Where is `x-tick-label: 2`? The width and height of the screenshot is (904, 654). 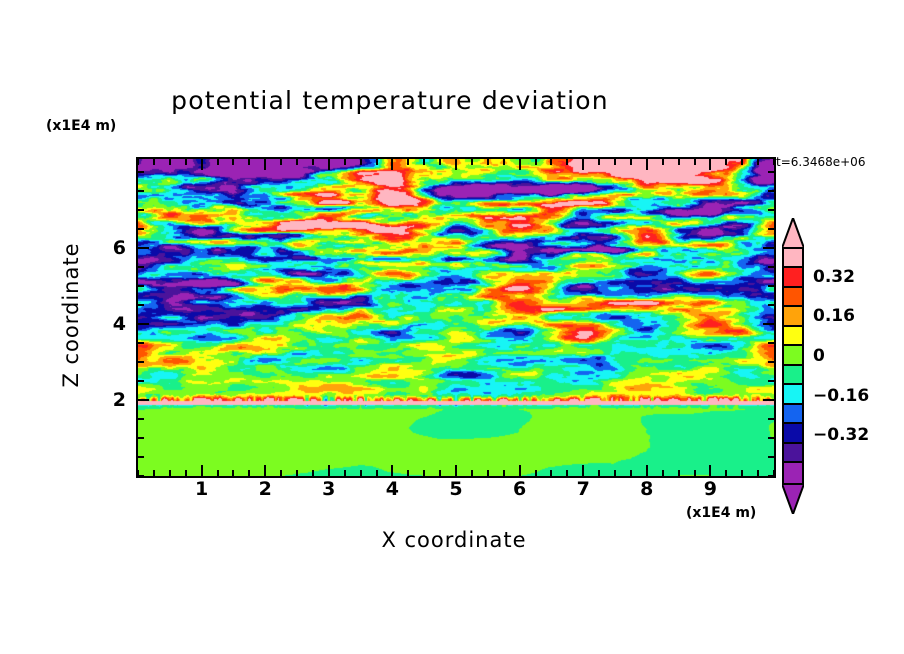
x-tick-label: 2 is located at coordinates (265, 489).